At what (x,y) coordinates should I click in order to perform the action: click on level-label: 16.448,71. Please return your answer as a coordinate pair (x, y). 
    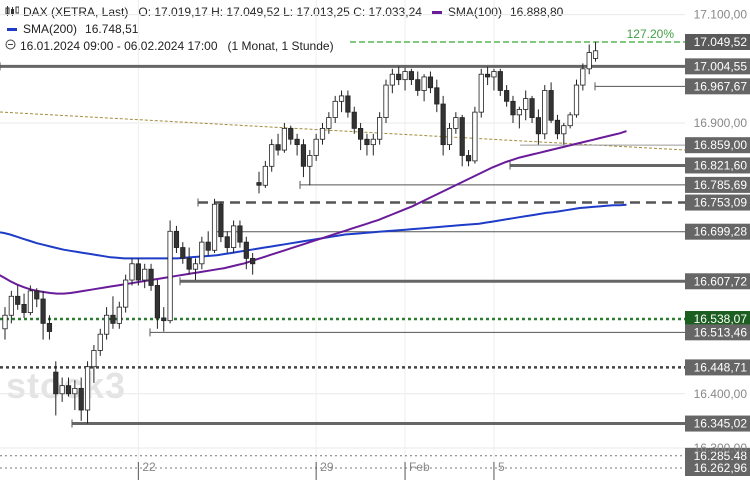
    Looking at the image, I should click on (721, 367).